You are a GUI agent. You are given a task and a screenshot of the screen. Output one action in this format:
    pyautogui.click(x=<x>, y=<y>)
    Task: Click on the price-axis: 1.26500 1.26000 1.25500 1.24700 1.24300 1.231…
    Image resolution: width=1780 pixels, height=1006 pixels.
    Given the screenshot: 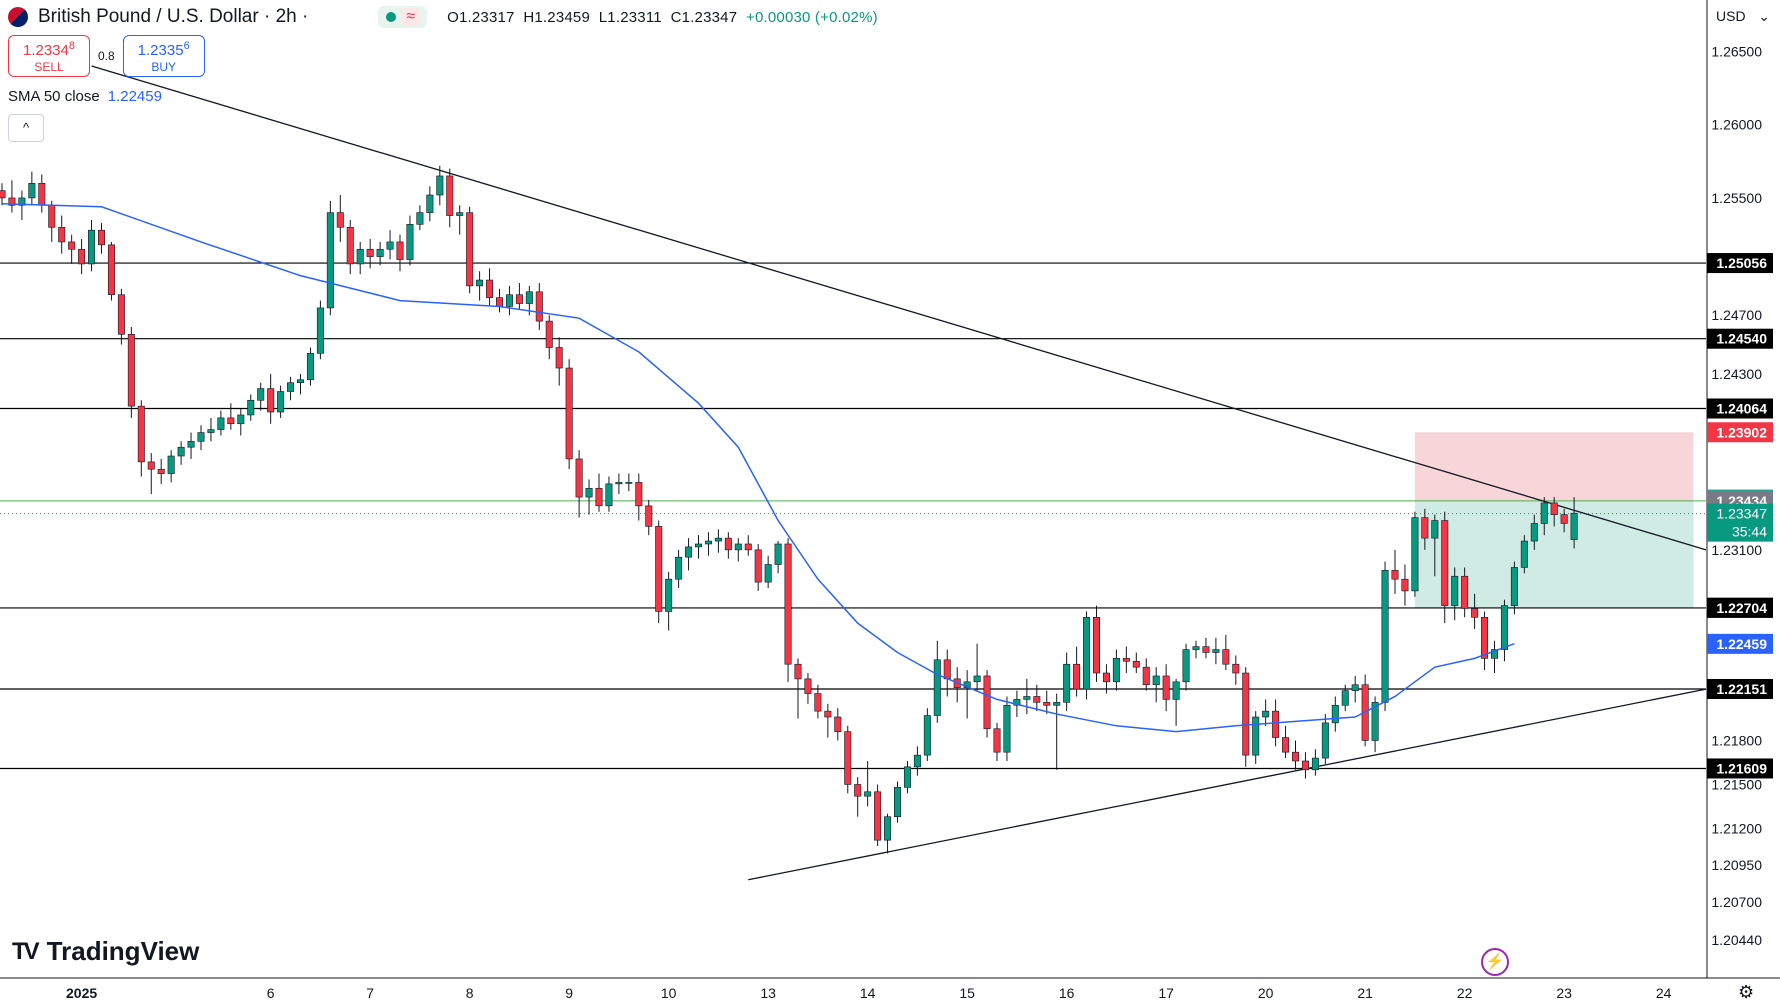 What is the action you would take?
    pyautogui.click(x=1734, y=489)
    